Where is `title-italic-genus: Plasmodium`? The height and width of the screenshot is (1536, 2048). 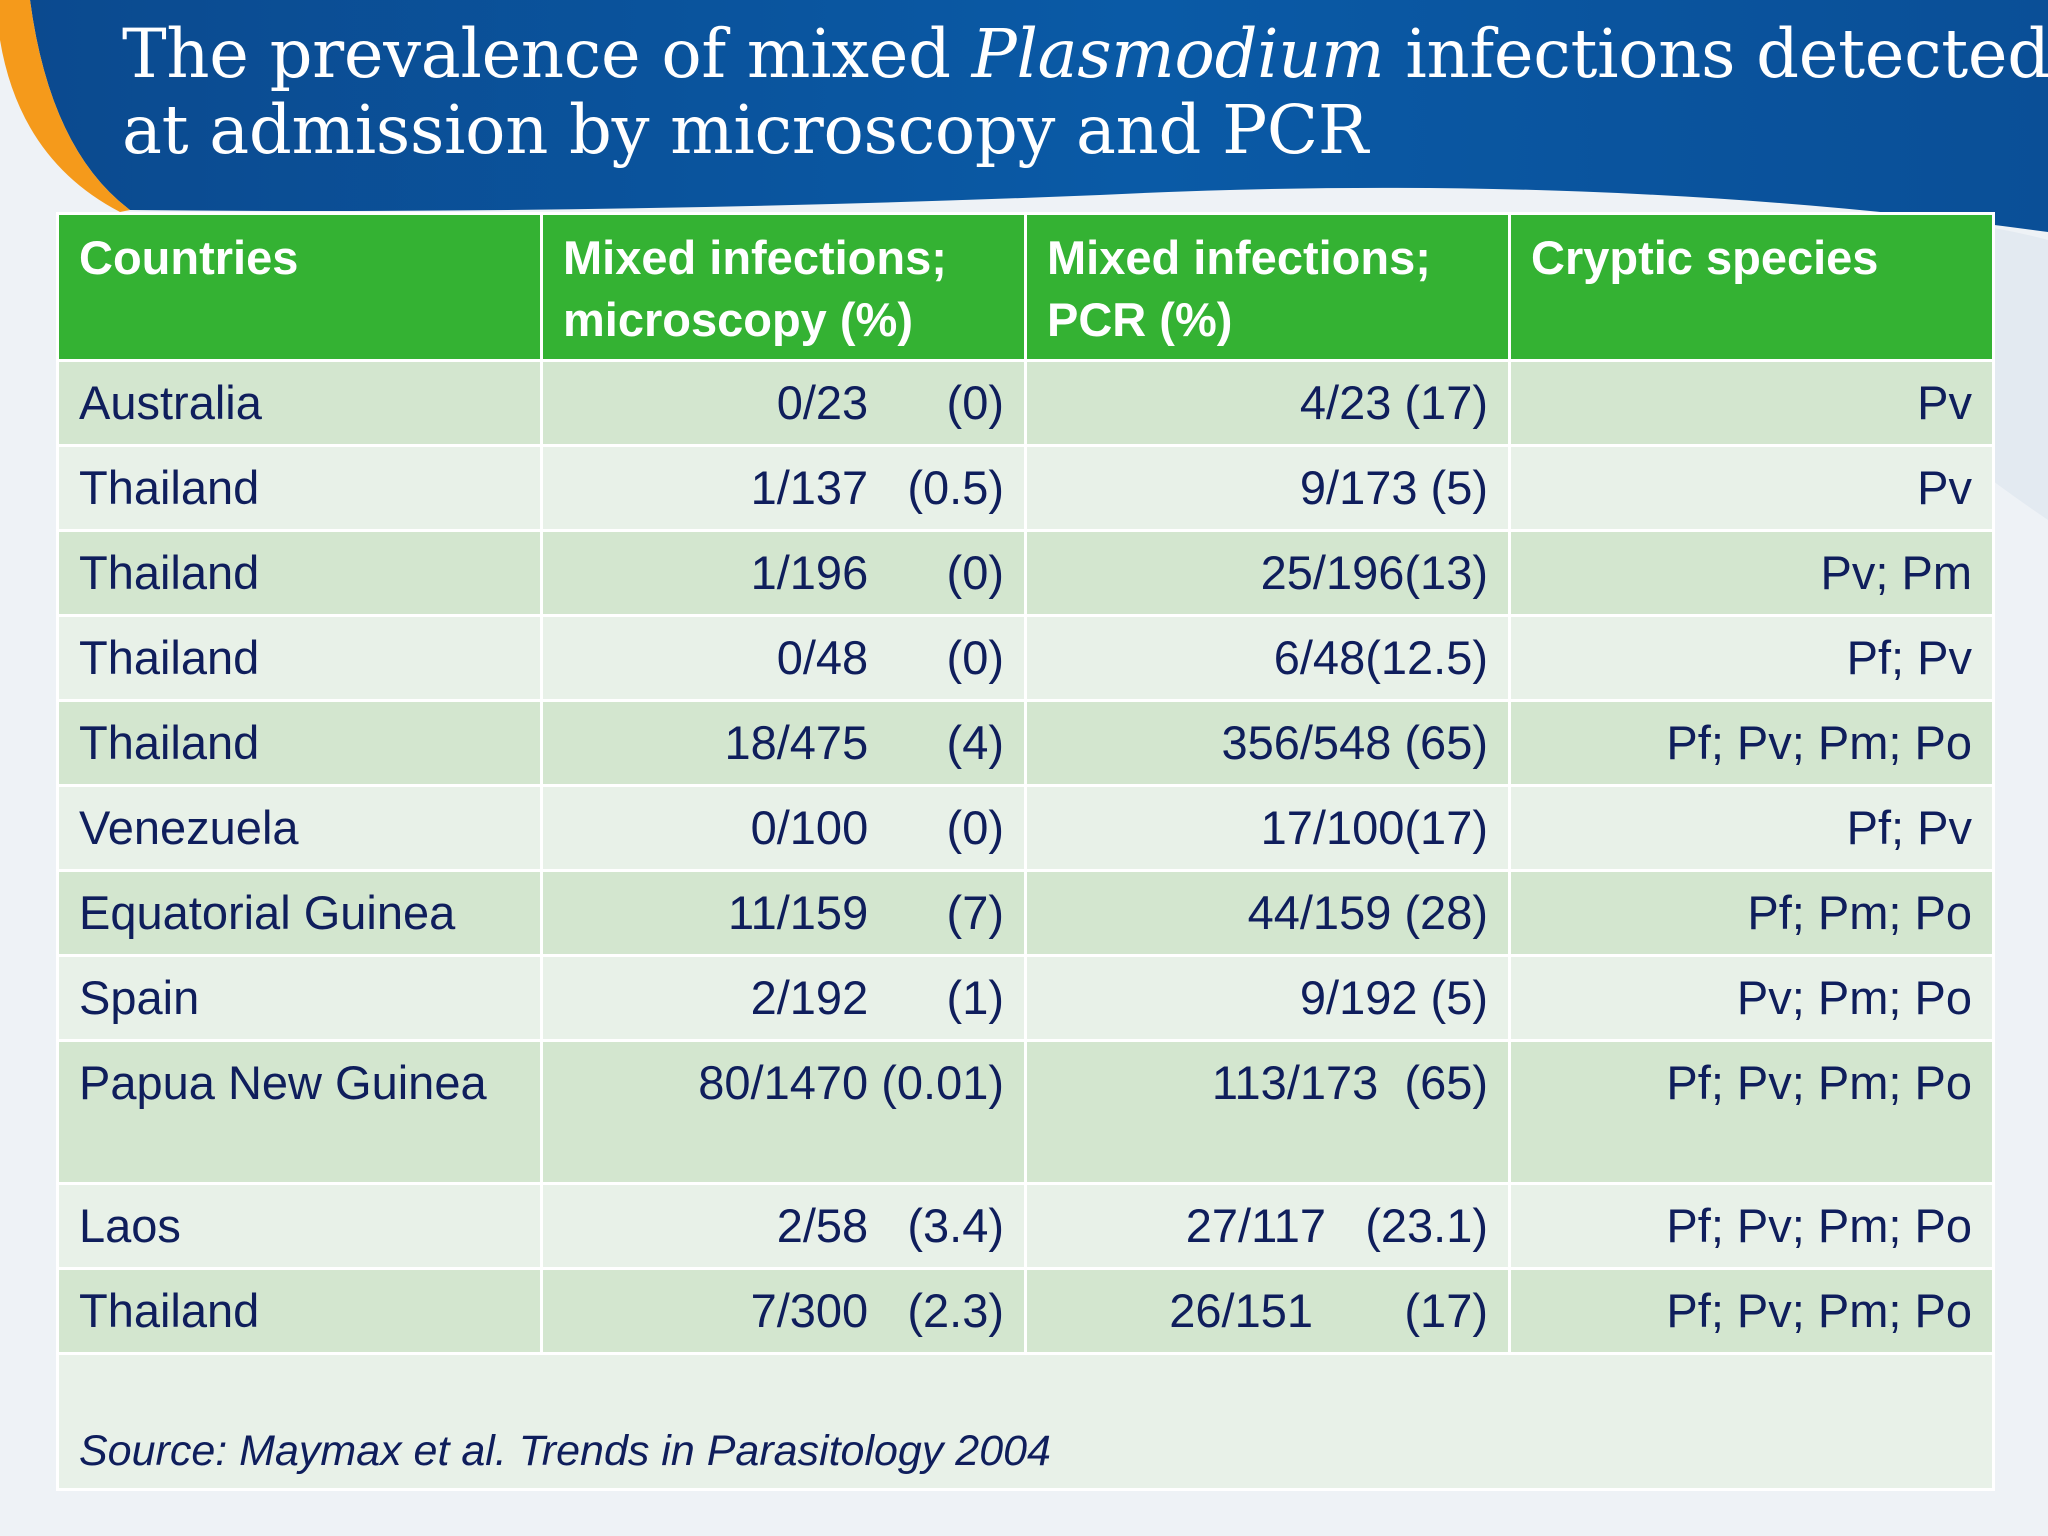 title-italic-genus: Plasmodium is located at coordinates (1178, 54).